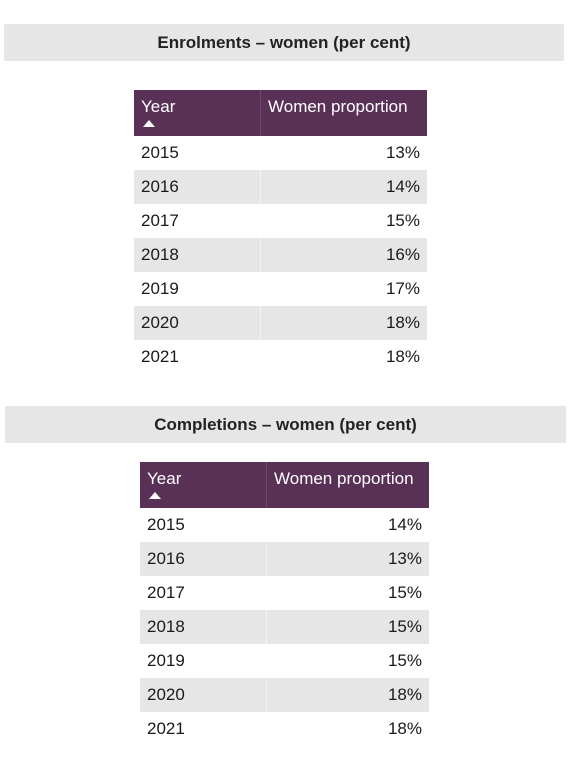 The height and width of the screenshot is (762, 578). I want to click on table-row: 2016 14%, so click(280, 187).